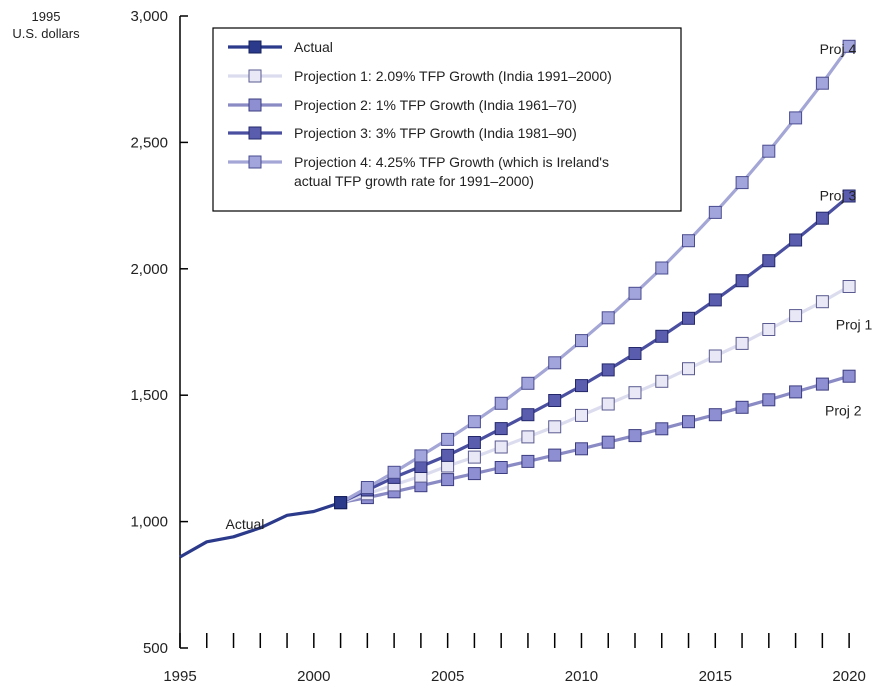  What do you see at coordinates (715, 676) in the screenshot?
I see `x-tick-label: 2015` at bounding box center [715, 676].